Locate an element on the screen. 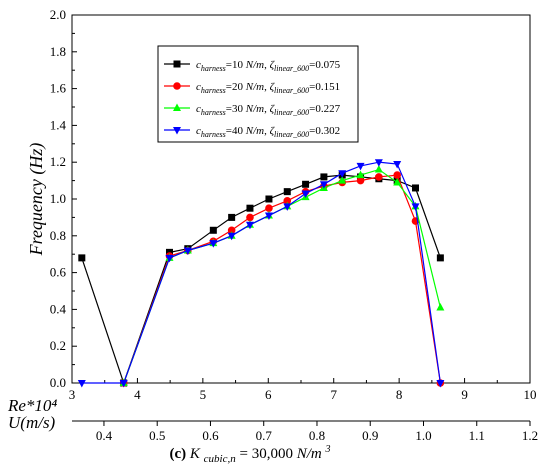  y-tick-label: 0.4 is located at coordinates (58, 308).